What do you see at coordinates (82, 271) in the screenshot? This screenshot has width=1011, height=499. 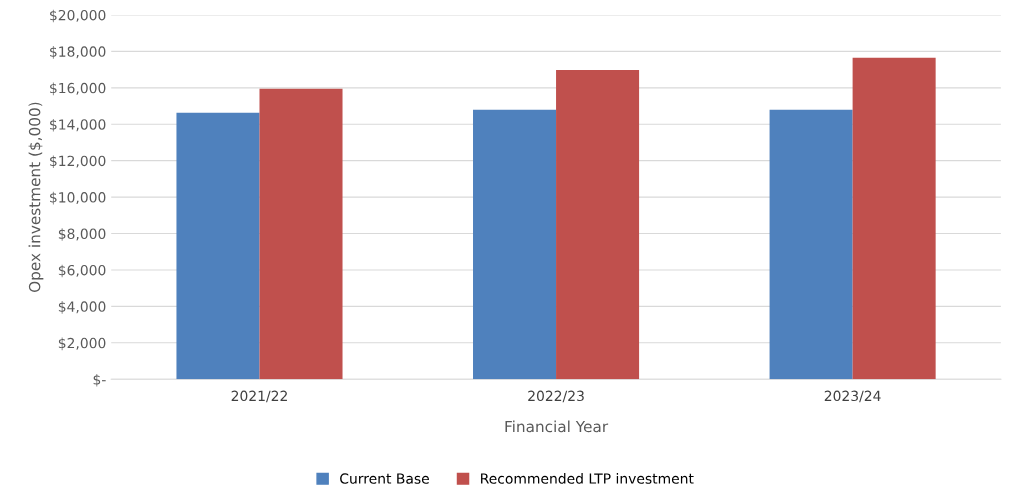 I see `y-tick-label: $6,000` at bounding box center [82, 271].